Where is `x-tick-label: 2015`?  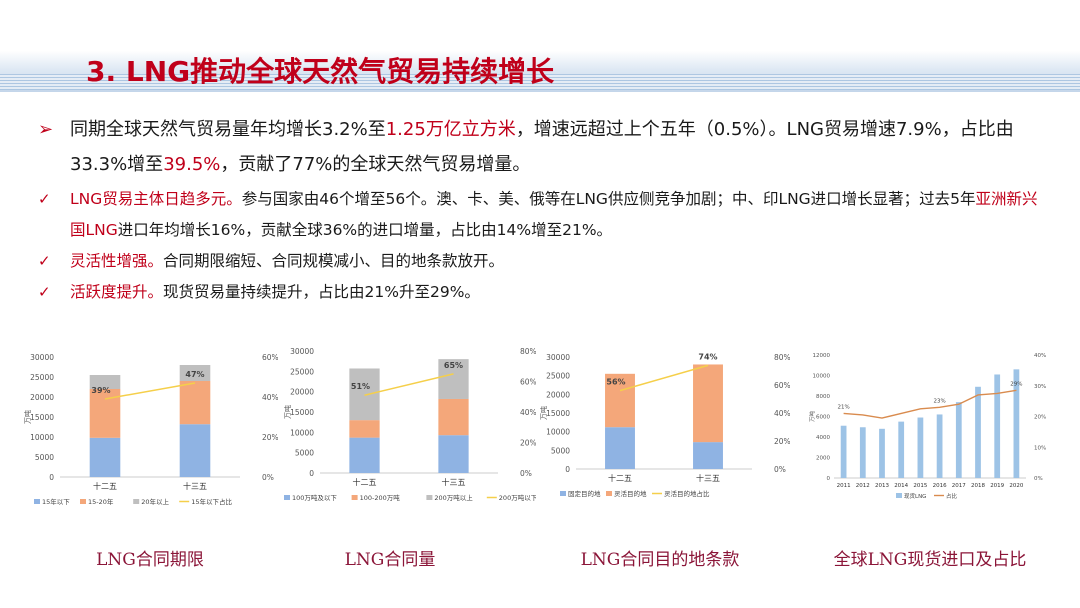
x-tick-label: 2015 is located at coordinates (920, 486).